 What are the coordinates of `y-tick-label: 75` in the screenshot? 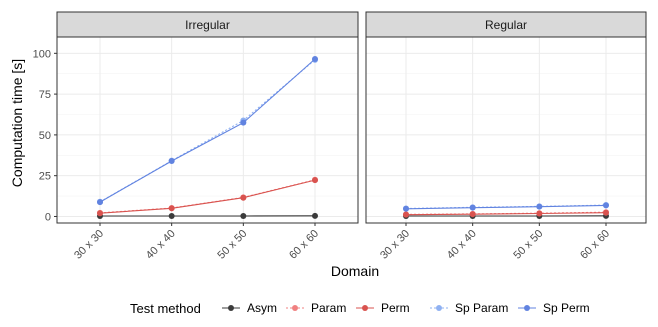 It's located at (45, 95).